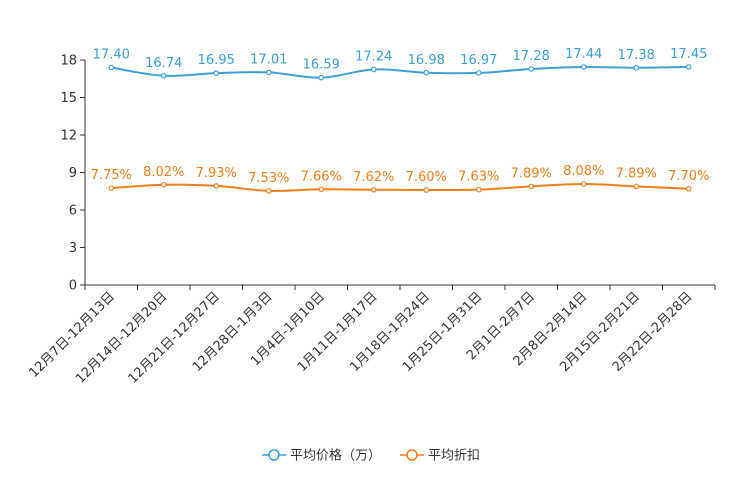 The height and width of the screenshot is (496, 744). I want to click on data-label: 7.62%, so click(373, 177).